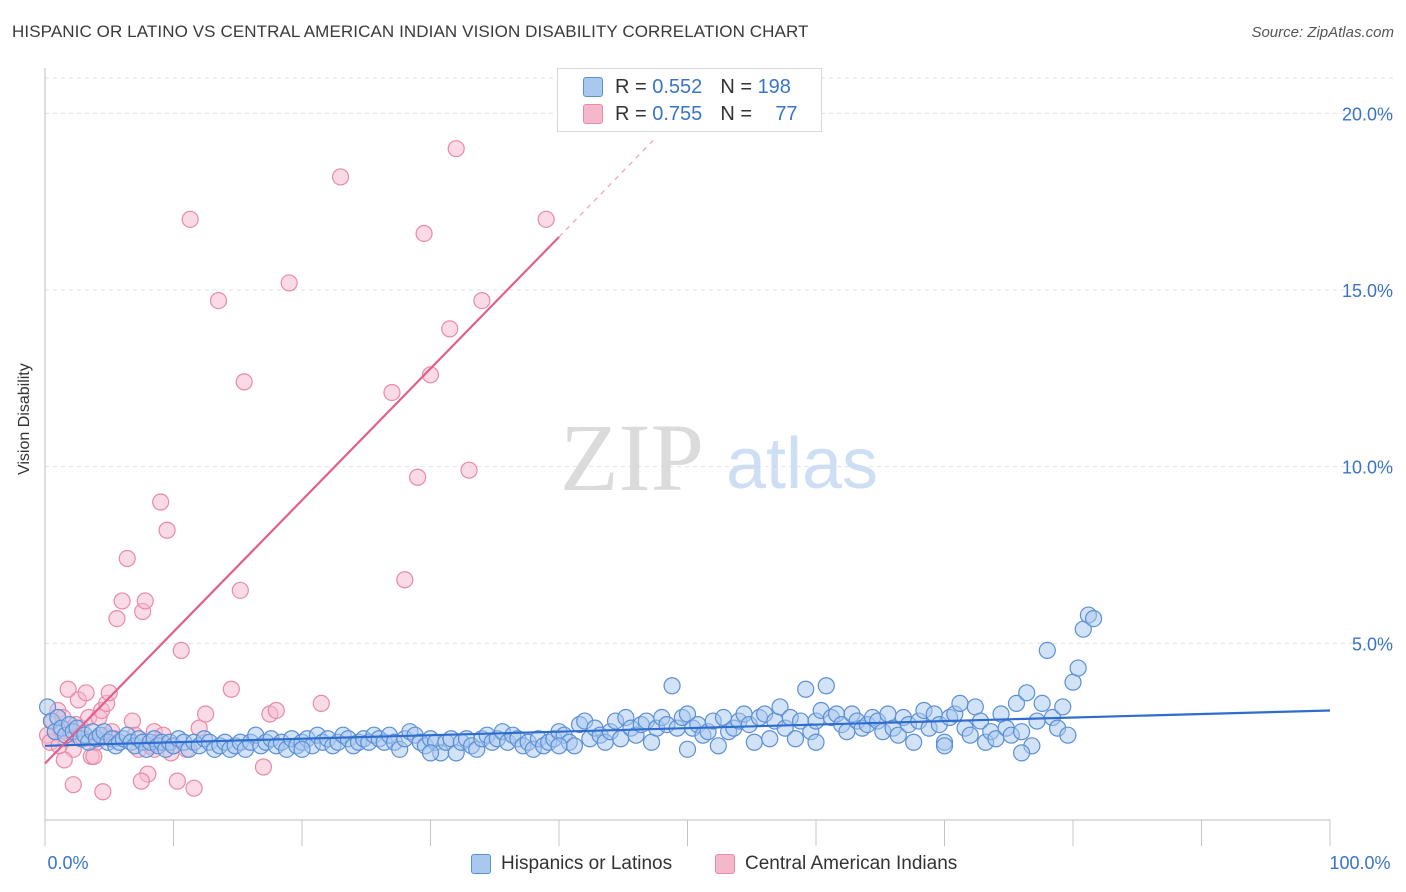 The width and height of the screenshot is (1406, 892). I want to click on legend-label: Central American Indians, so click(851, 863).